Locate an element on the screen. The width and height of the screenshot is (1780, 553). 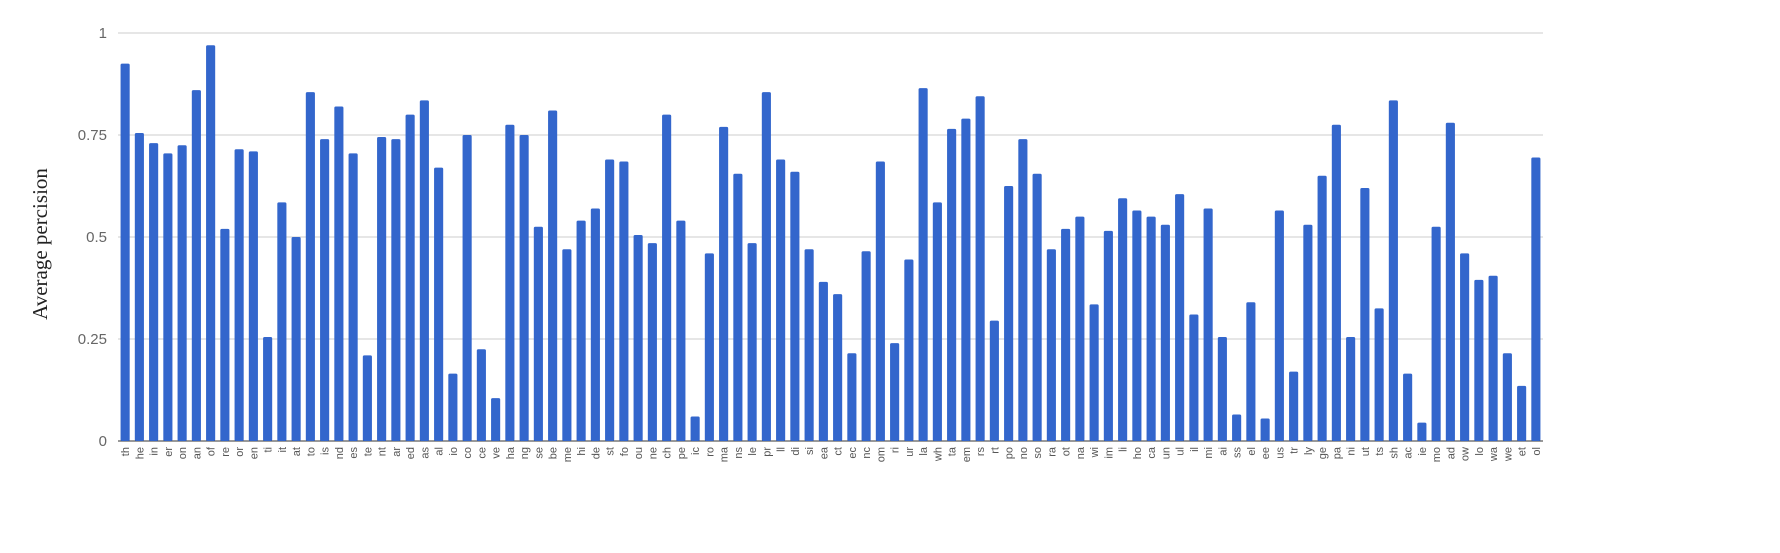
x-tick-label: il is located at coordinates (1195, 449).